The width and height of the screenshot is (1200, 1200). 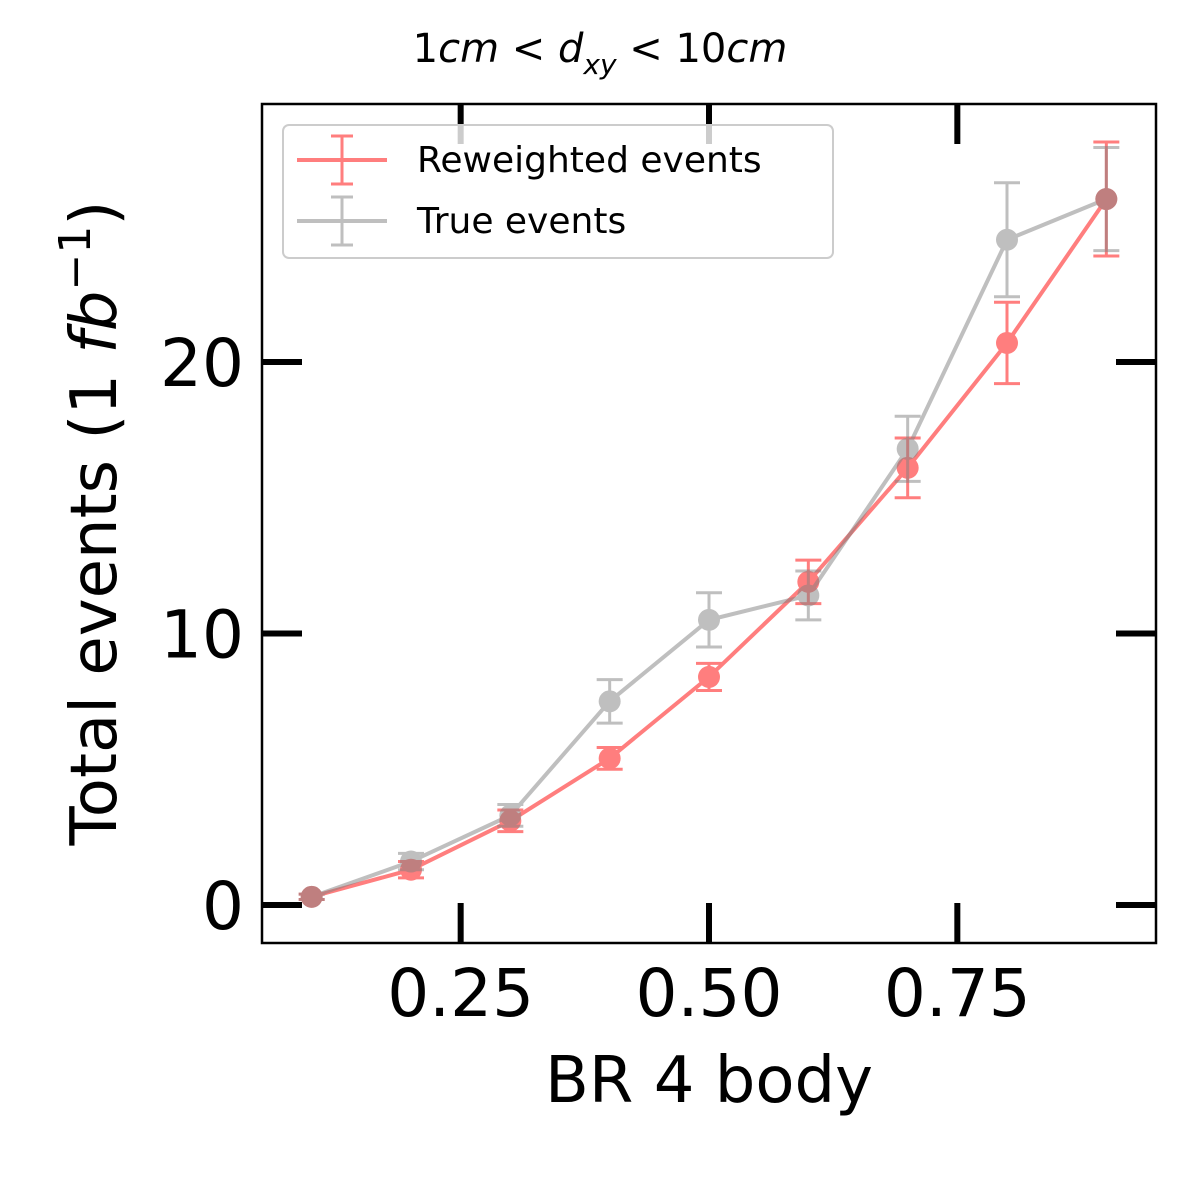 I want to click on x-axis-label: BR 4 body, so click(x=709, y=1081).